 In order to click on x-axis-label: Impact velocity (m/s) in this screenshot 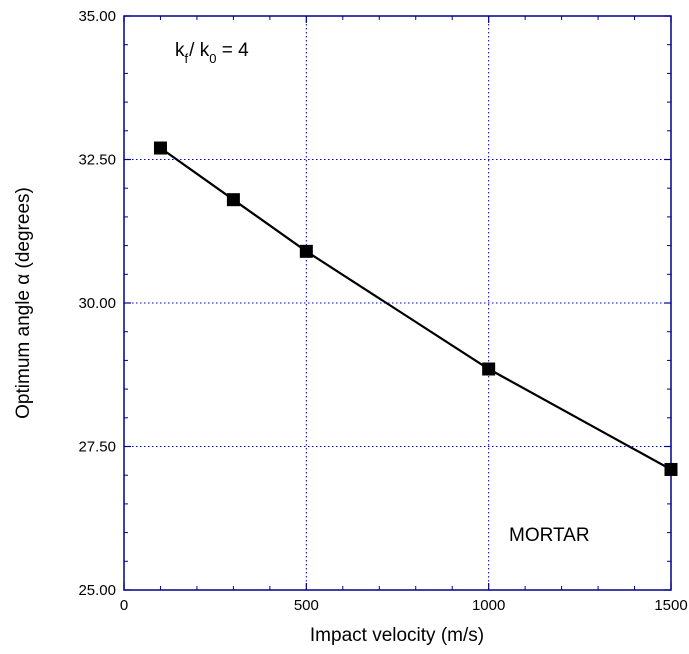, I will do `click(397, 635)`.